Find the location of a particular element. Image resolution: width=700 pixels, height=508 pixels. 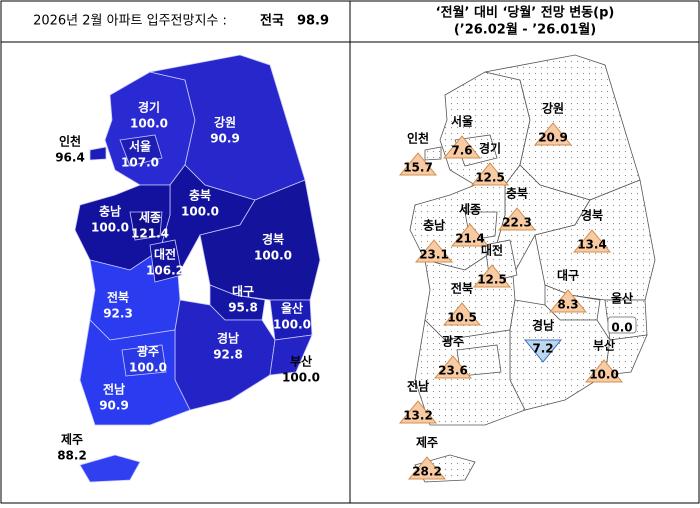

change-value: 20.9 is located at coordinates (553, 138).